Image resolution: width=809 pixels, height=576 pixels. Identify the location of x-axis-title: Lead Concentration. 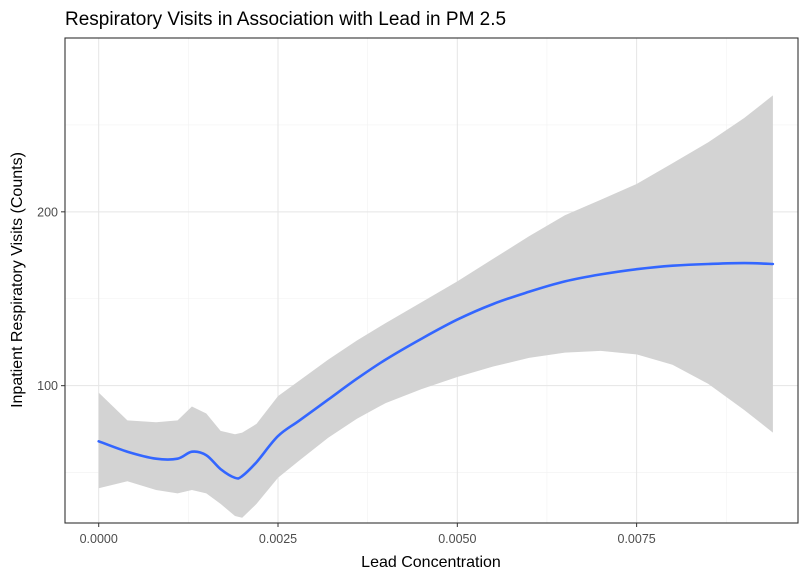
(431, 562).